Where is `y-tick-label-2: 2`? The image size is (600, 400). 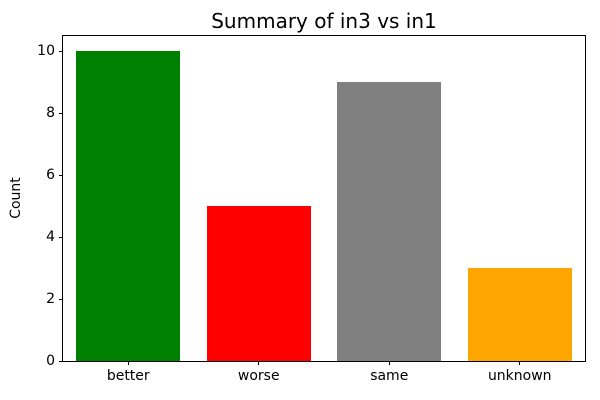 y-tick-label-2: 2 is located at coordinates (50, 299).